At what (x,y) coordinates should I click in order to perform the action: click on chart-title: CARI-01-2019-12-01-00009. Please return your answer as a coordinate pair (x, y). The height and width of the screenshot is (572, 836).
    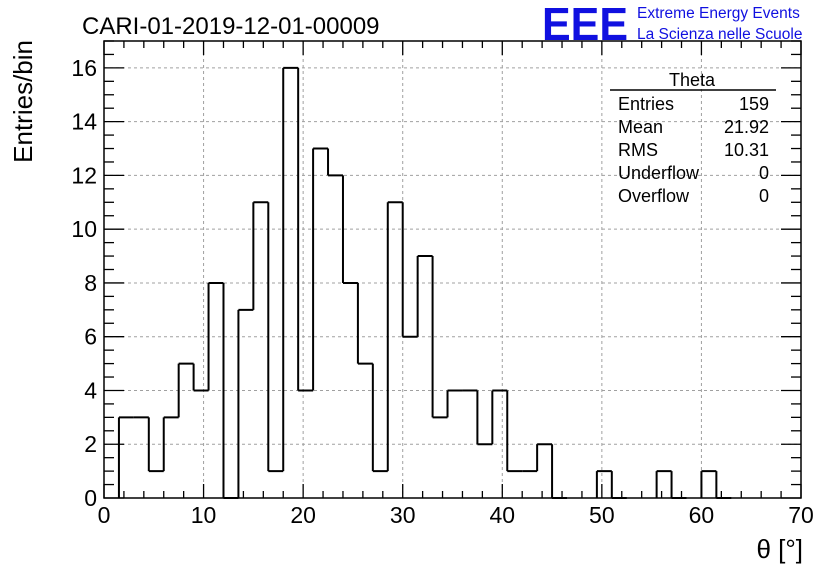
    Looking at the image, I should click on (231, 26).